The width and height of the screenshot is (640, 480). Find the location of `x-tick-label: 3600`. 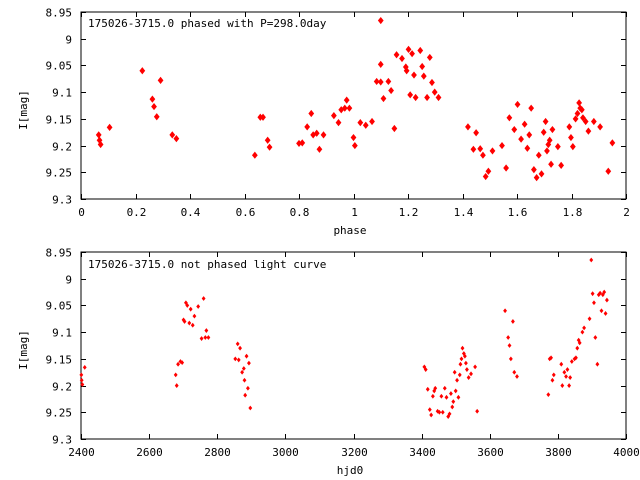

x-tick-label: 3600 is located at coordinates (490, 452).